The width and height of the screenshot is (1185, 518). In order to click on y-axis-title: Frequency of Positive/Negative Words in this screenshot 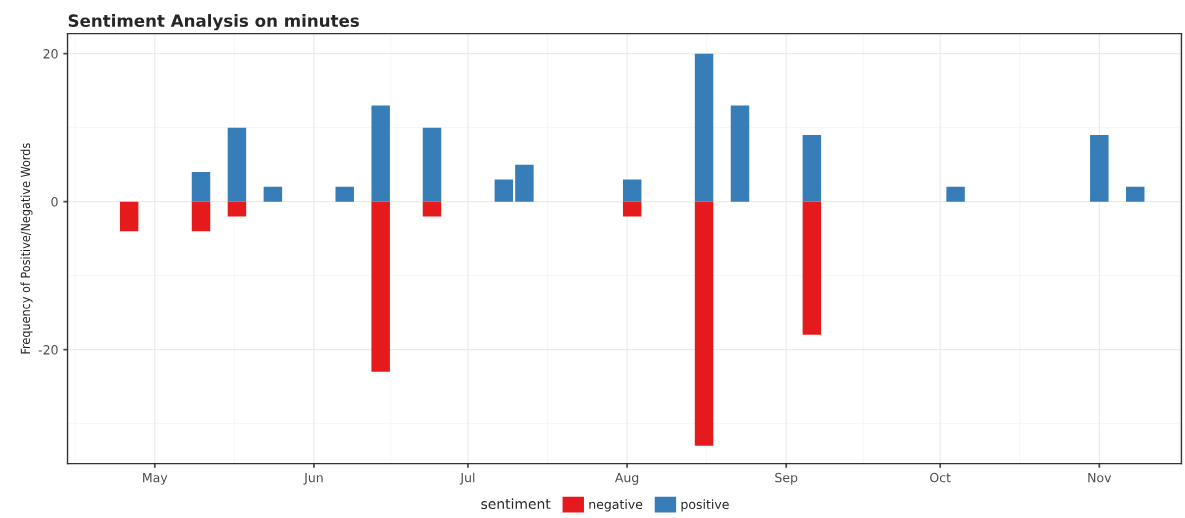, I will do `click(26, 248)`.